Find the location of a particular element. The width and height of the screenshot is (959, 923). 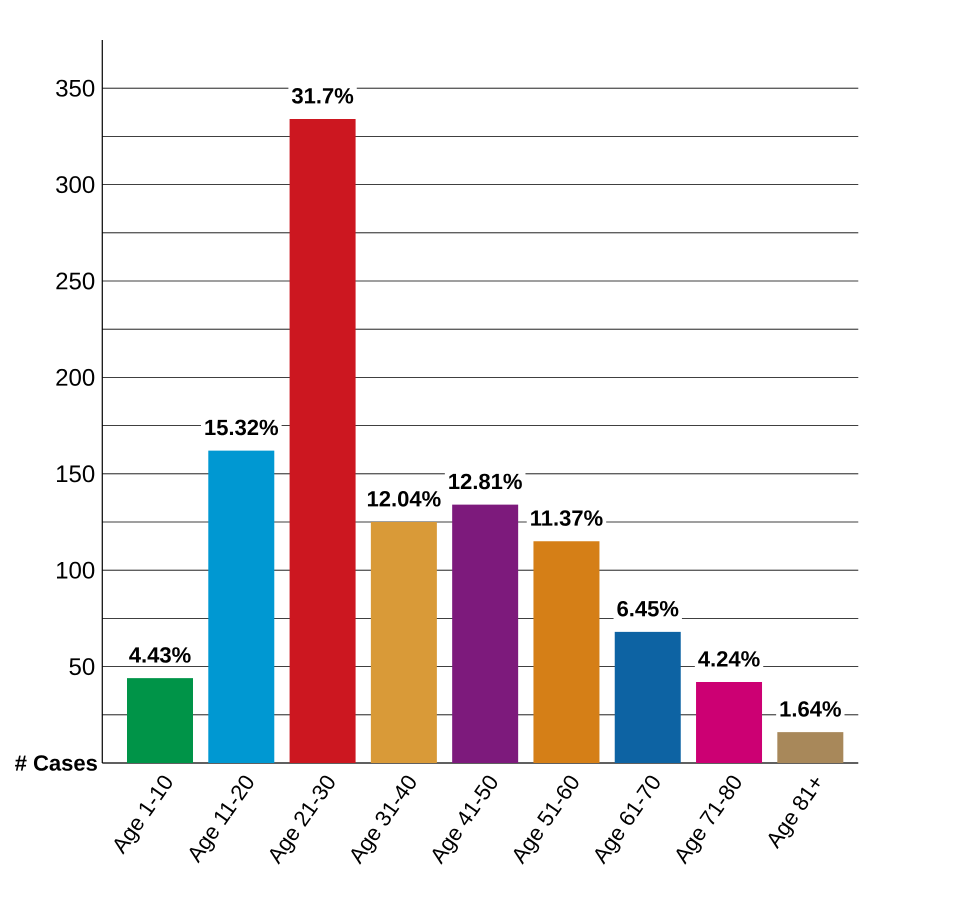

annotation: 12.04% is located at coordinates (404, 499).